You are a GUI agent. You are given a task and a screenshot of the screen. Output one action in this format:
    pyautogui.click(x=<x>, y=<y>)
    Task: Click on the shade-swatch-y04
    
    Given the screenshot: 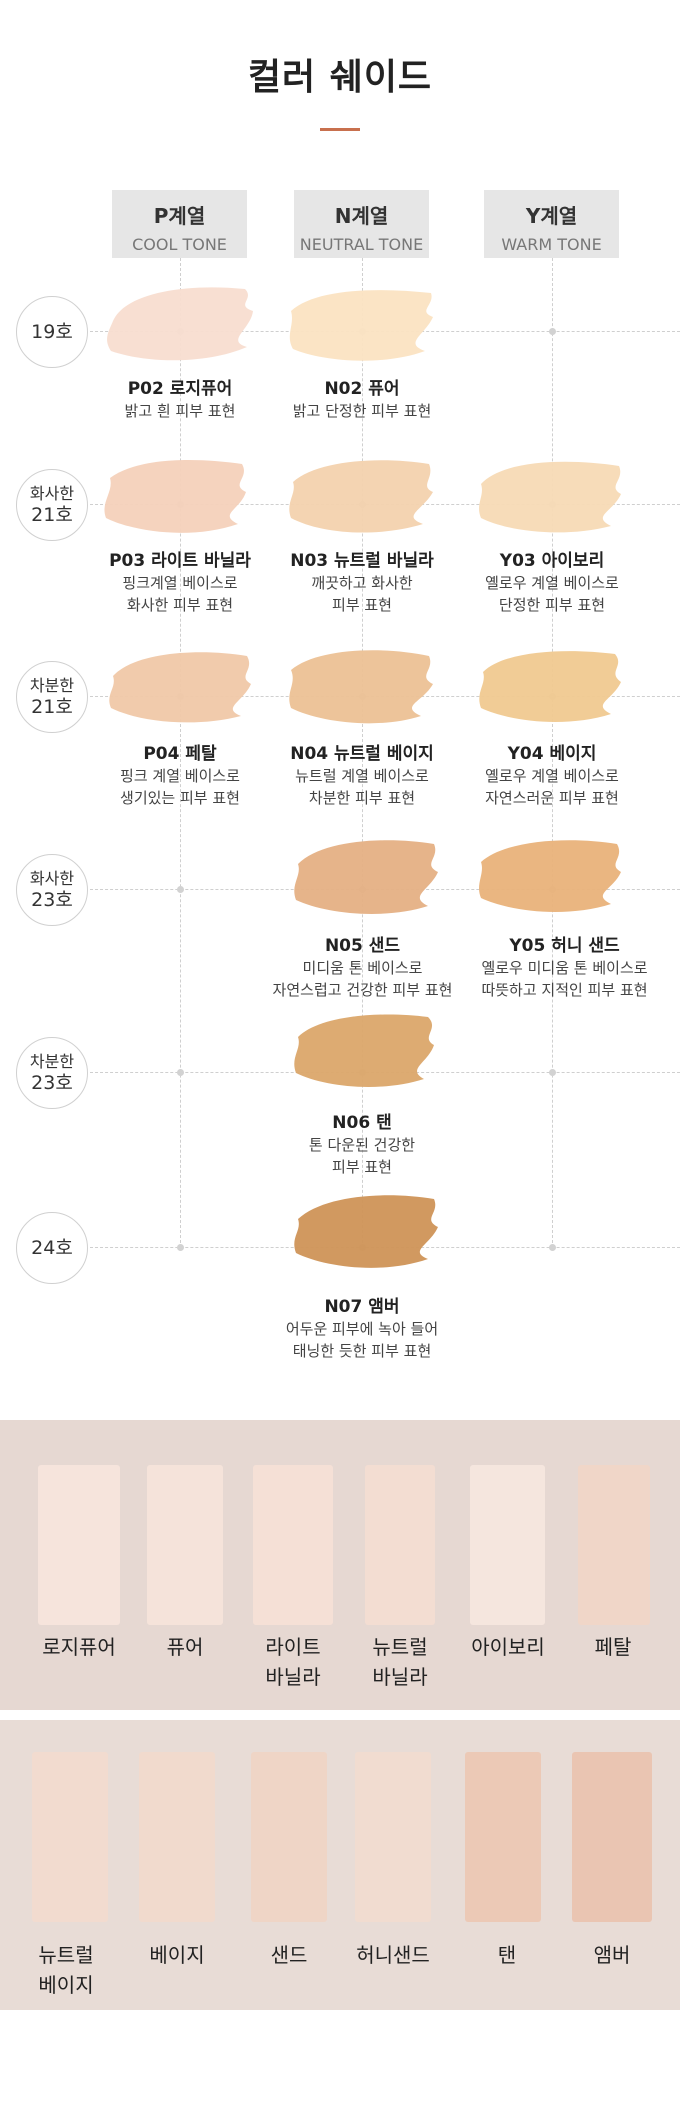 What is the action you would take?
    pyautogui.click(x=550, y=686)
    